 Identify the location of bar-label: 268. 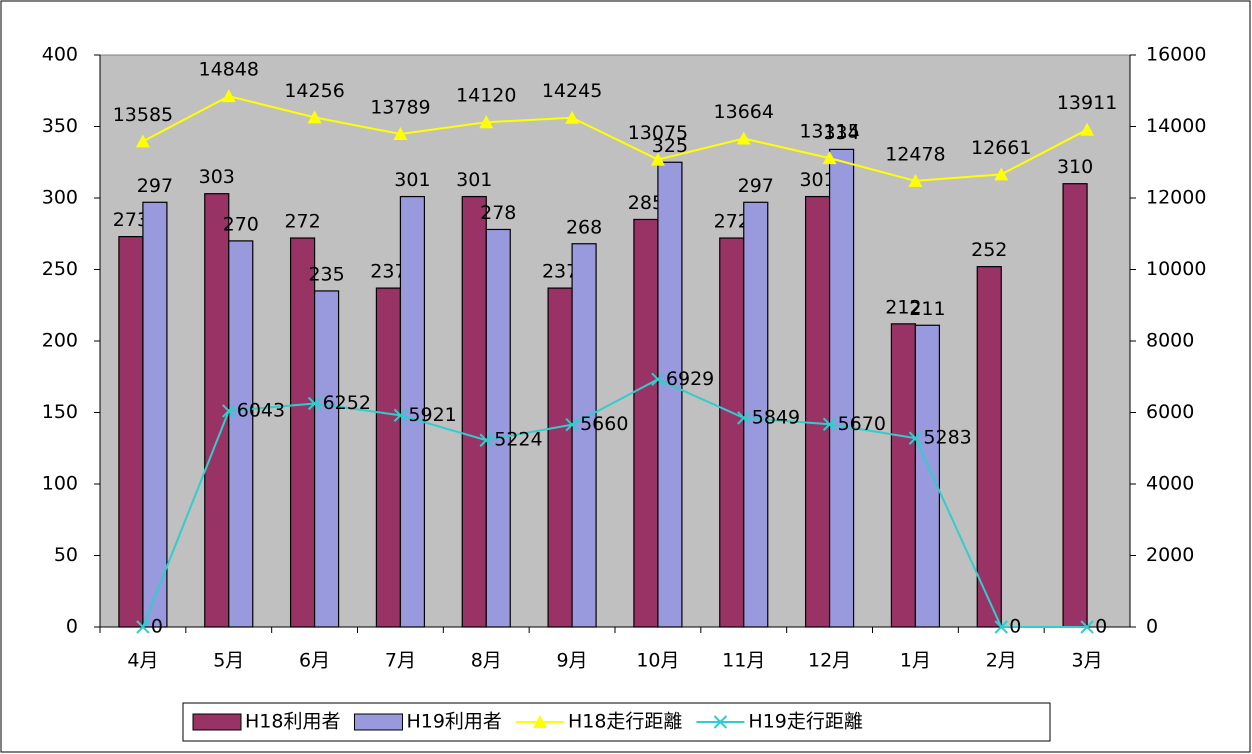
(584, 227).